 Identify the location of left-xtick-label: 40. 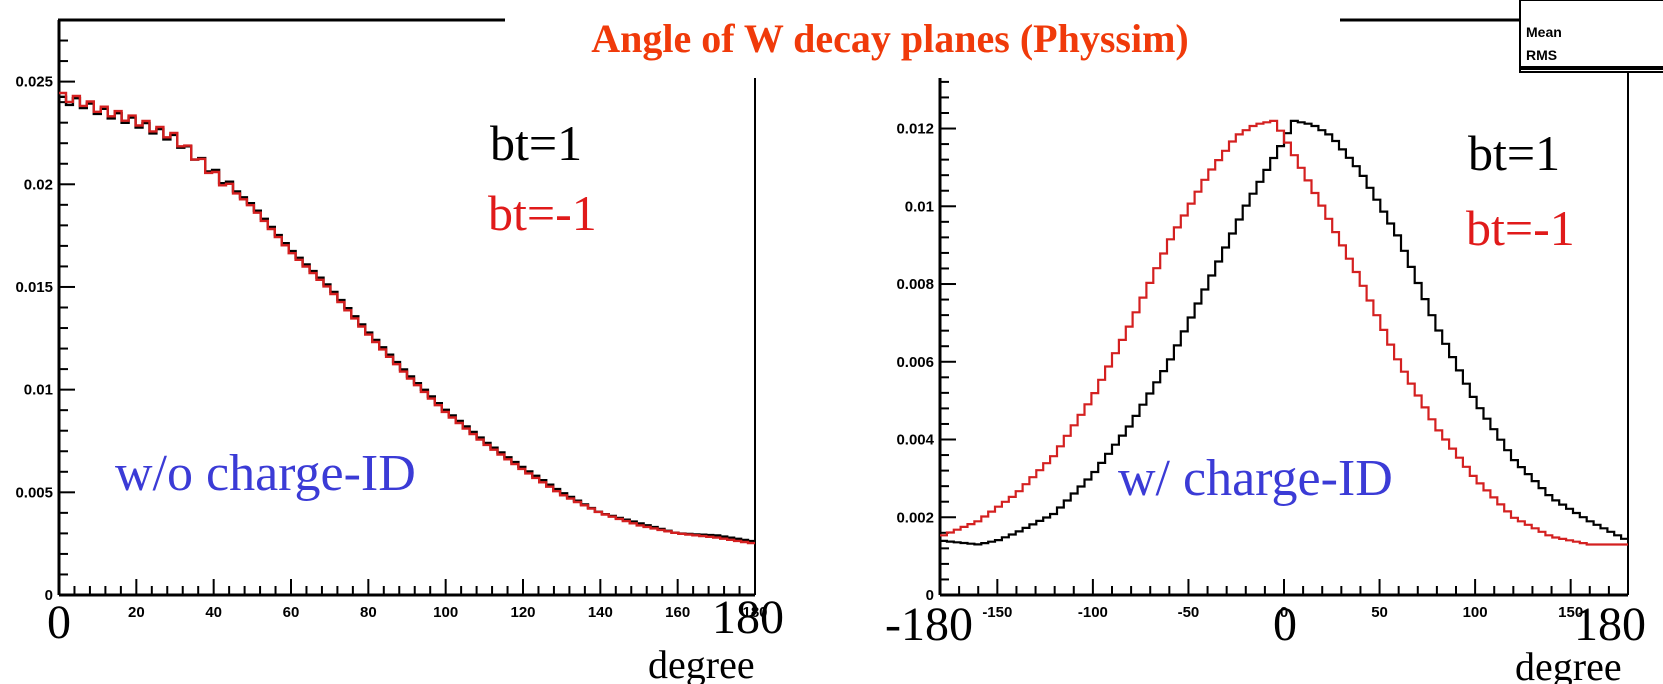
(213, 612).